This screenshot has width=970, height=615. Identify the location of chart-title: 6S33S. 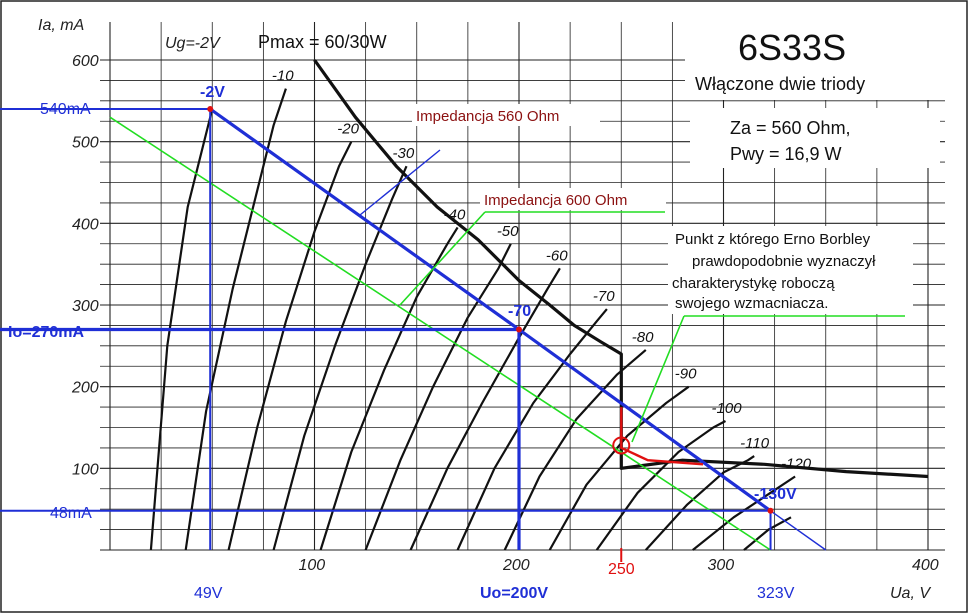
(792, 47).